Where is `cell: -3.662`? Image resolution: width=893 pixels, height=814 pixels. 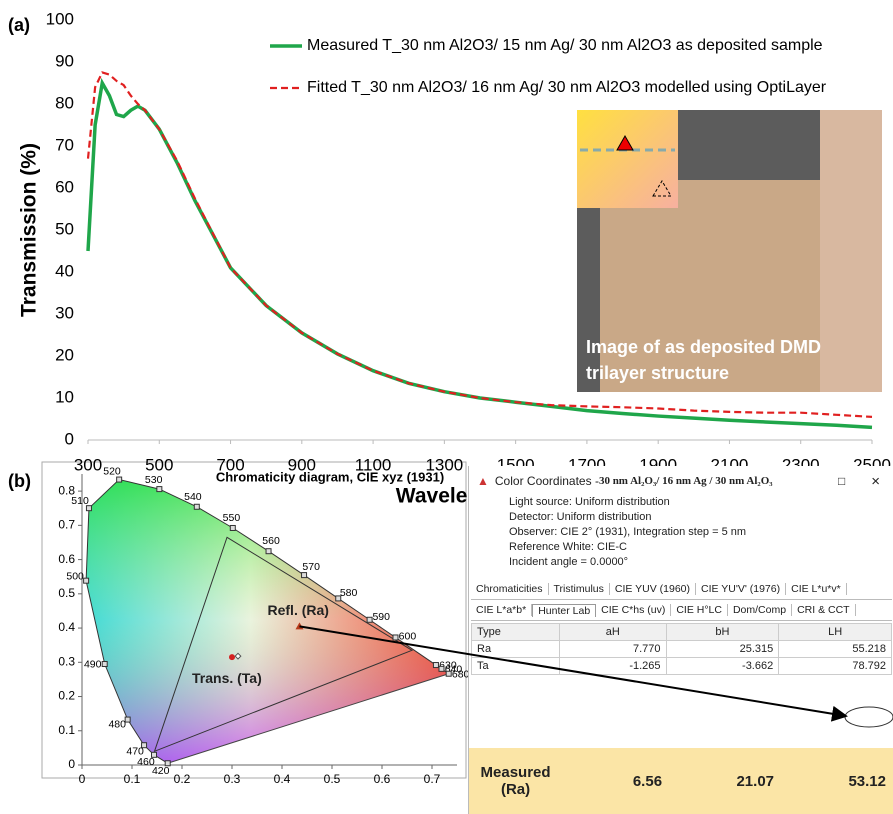
cell: -3.662 is located at coordinates (722, 666).